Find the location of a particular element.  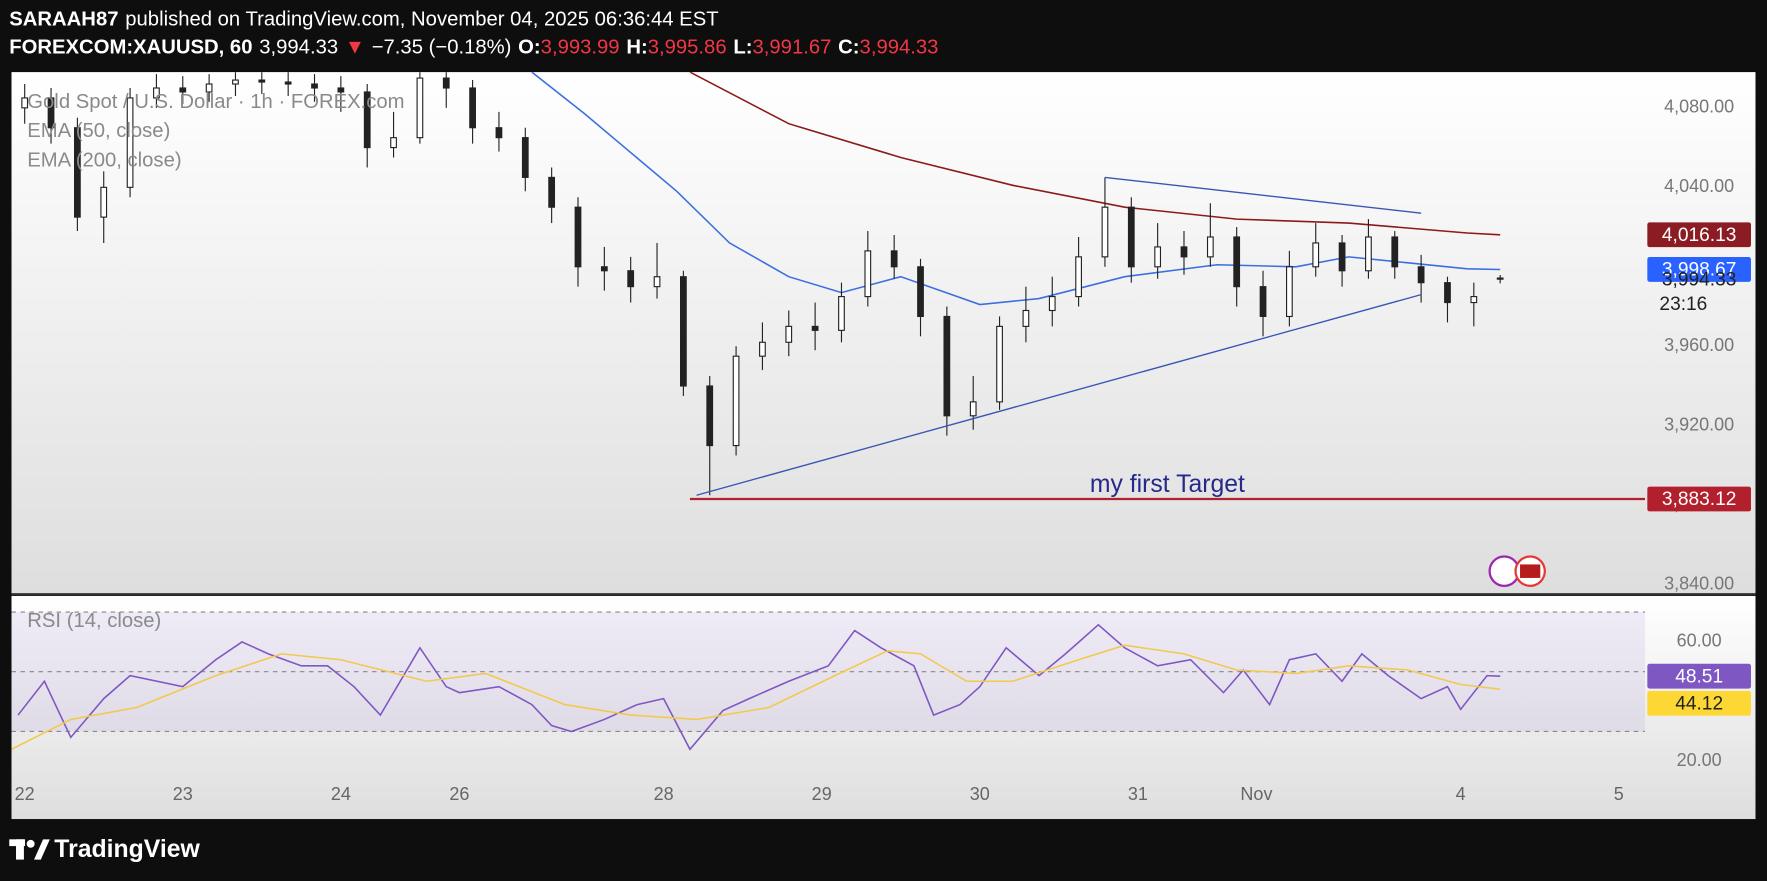

x-tick-label: 26 is located at coordinates (459, 794).